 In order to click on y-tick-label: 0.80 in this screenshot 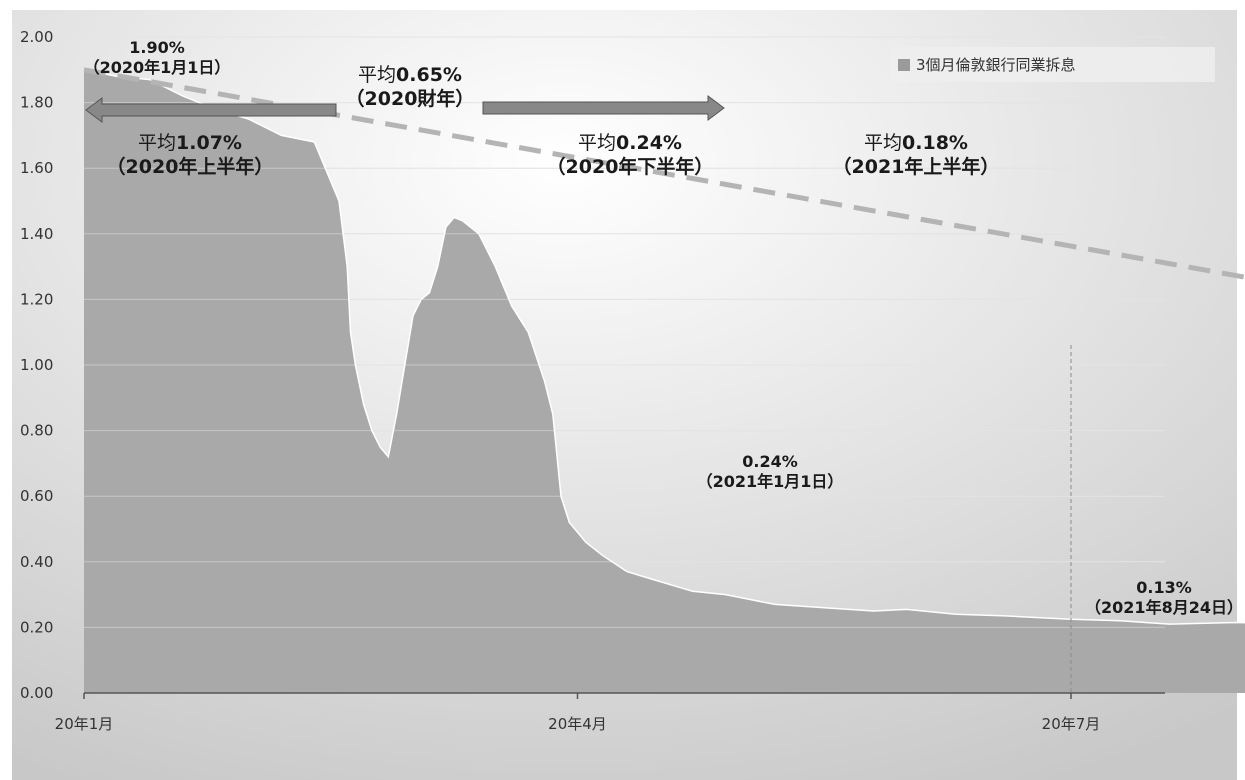, I will do `click(36, 431)`.